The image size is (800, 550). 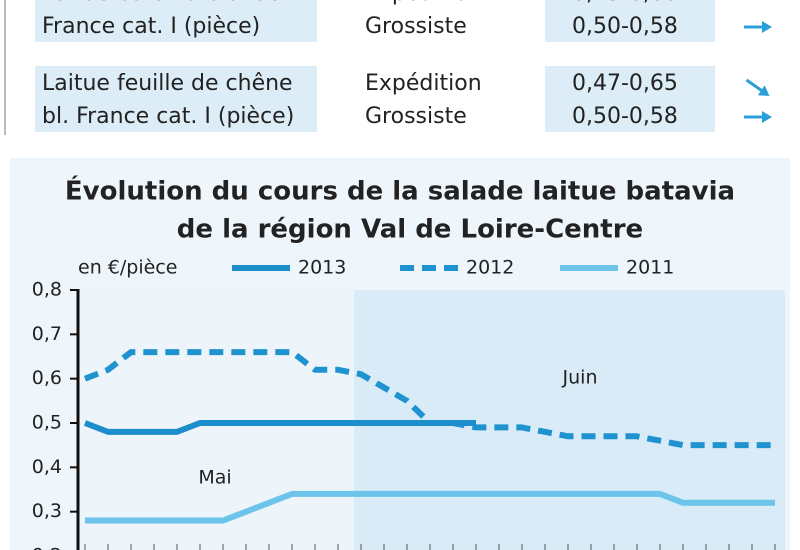 What do you see at coordinates (47, 511) in the screenshot?
I see `y-tick-label: 0,3` at bounding box center [47, 511].